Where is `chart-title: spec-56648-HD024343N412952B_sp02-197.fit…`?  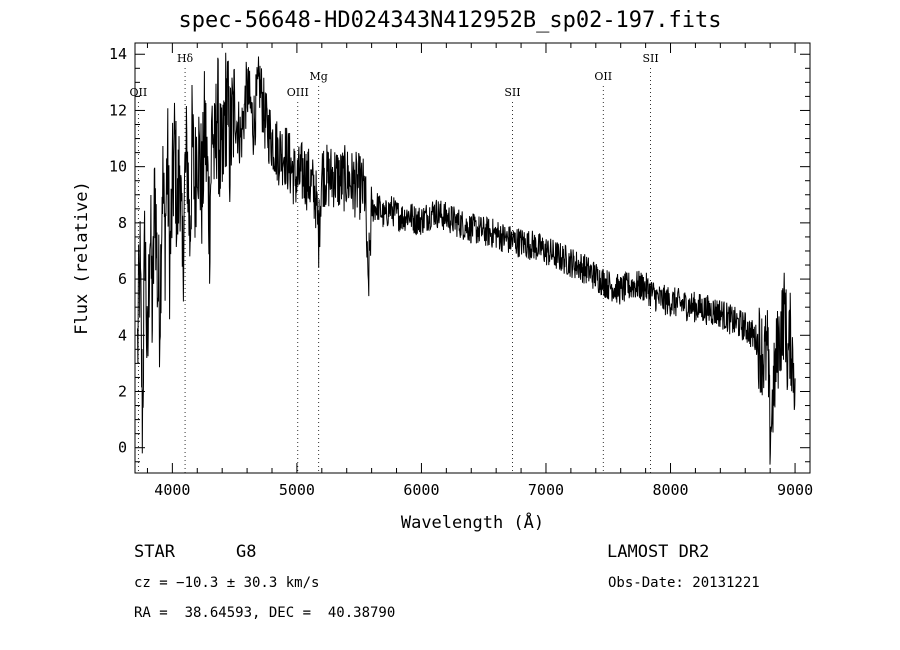
chart-title: spec-56648-HD024343N412952B_sp02-197.fit… is located at coordinates (450, 20).